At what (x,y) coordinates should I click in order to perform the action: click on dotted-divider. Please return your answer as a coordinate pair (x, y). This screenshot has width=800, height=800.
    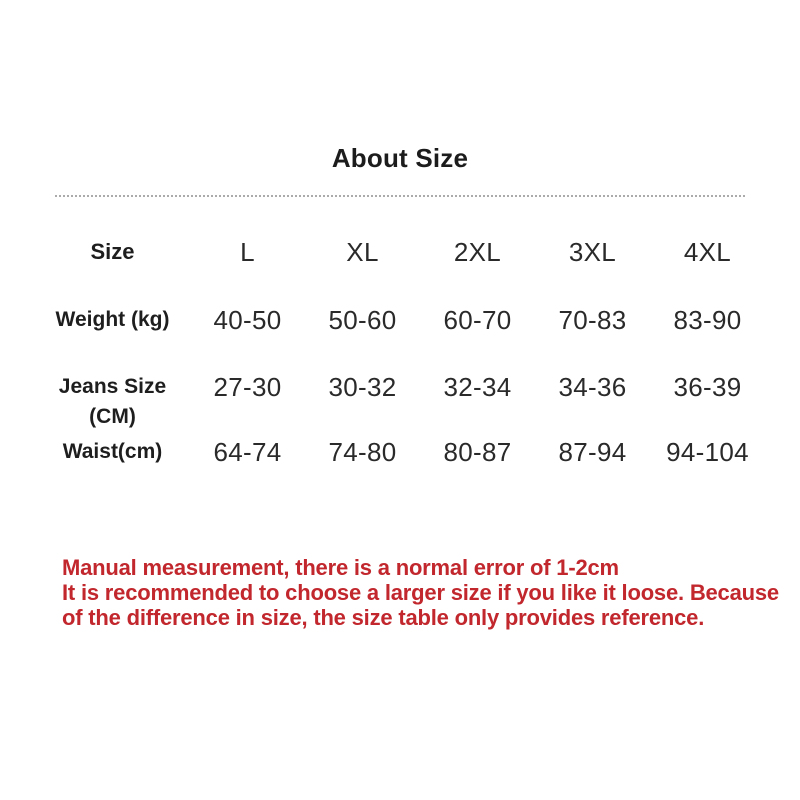
    Looking at the image, I should click on (400, 196).